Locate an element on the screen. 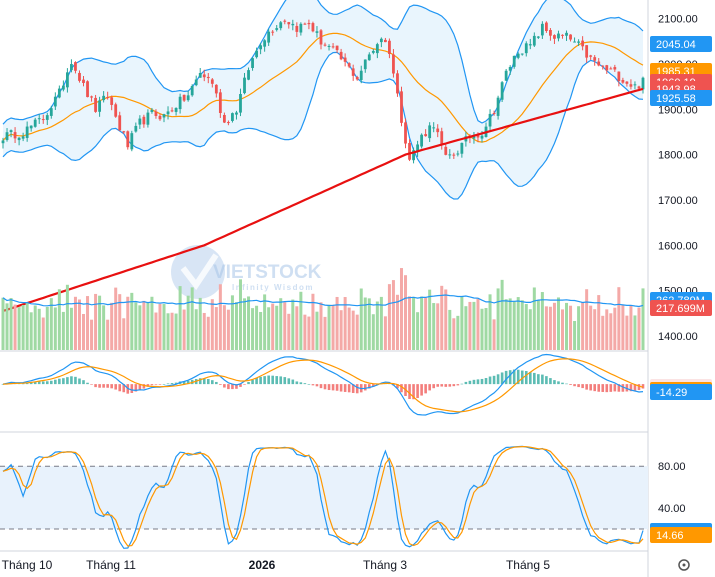 Image resolution: width=715 pixels, height=577 pixels. time-axis-label: 2026 is located at coordinates (262, 565).